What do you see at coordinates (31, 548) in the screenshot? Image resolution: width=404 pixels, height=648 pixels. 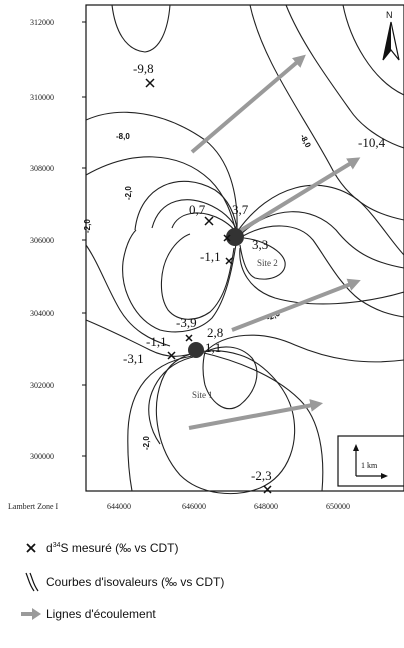 I see `cross-icon` at bounding box center [31, 548].